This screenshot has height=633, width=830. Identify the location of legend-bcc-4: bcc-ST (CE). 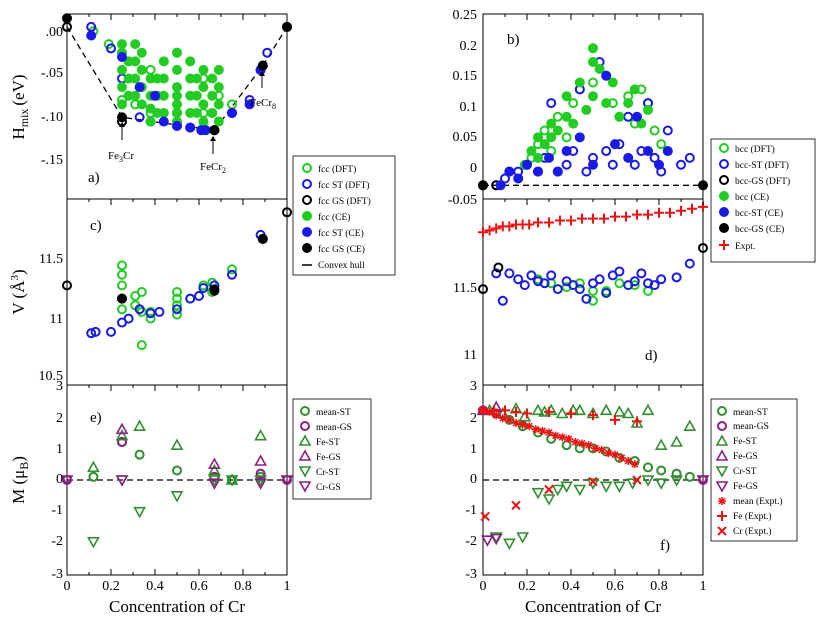
(759, 213).